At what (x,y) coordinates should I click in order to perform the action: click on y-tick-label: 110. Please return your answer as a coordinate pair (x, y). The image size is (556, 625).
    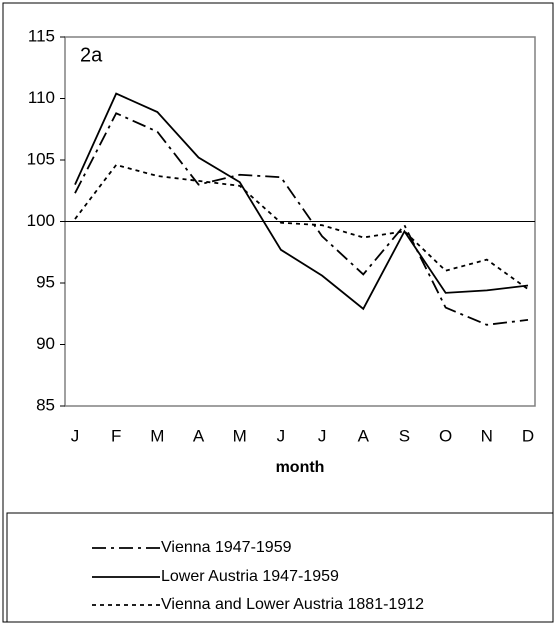
    Looking at the image, I should click on (41, 97).